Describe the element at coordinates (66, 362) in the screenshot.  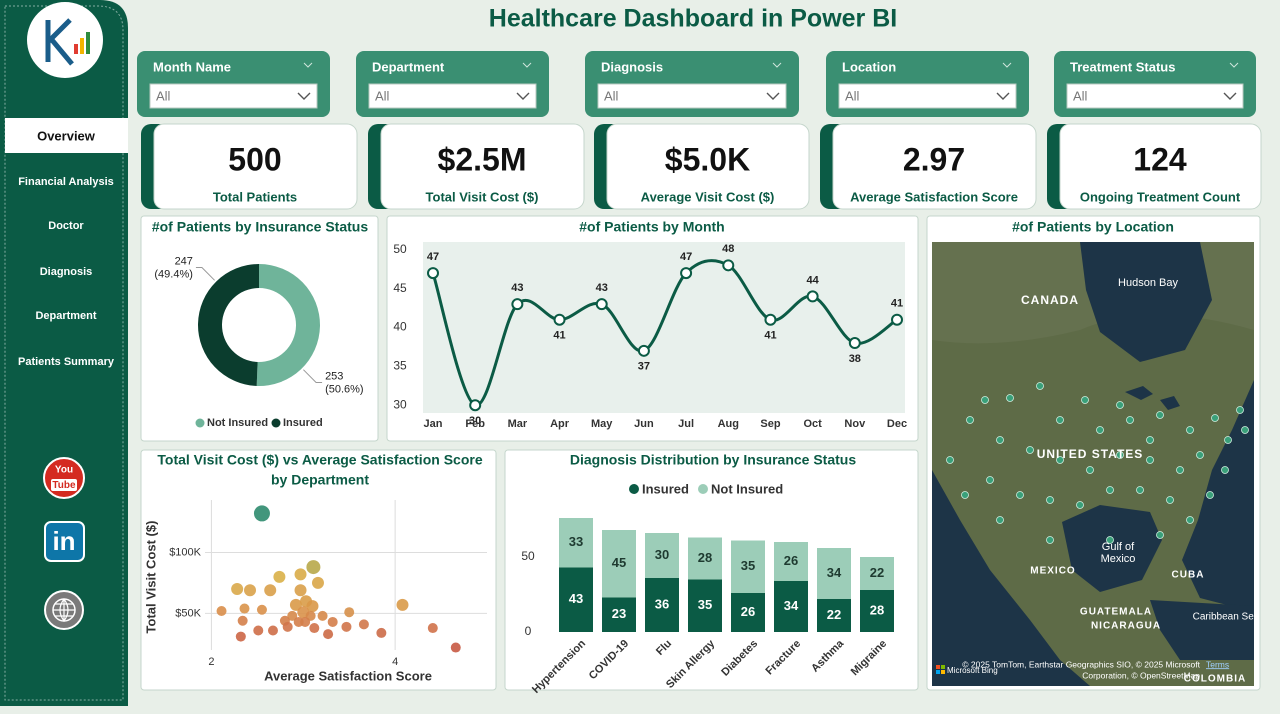
I see `nav-item: Patients Summary` at that location.